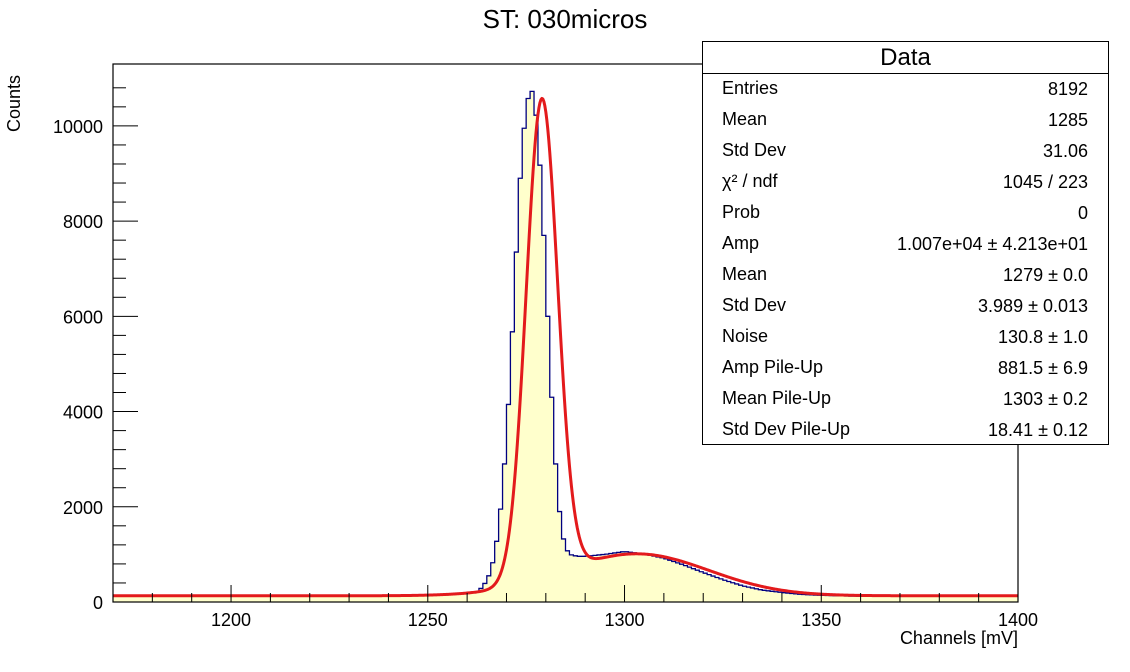 The height and width of the screenshot is (672, 1130). Describe the element at coordinates (1082, 213) in the screenshot. I see `stats-row-value: 0` at that location.